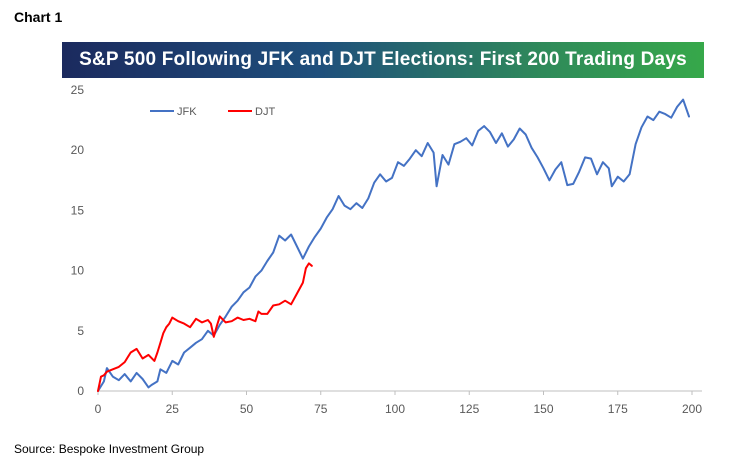 The width and height of the screenshot is (750, 474). I want to click on y-tick-label: 15, so click(78, 210).